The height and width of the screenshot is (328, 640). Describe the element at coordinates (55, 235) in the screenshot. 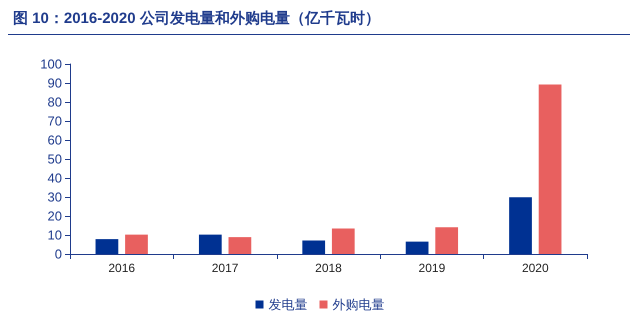

I see `y-tick-label: 10` at that location.